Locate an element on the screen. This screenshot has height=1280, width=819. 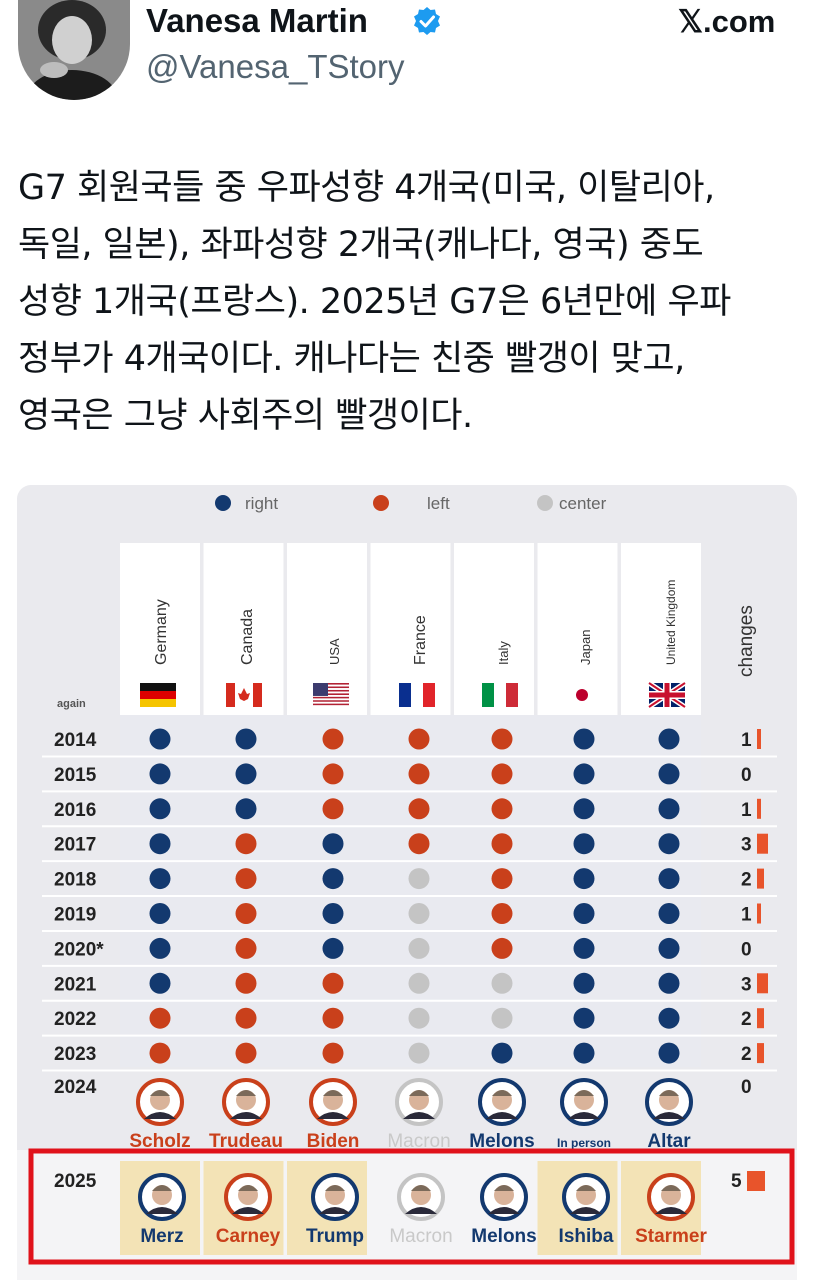
avatar is located at coordinates (74, 50).